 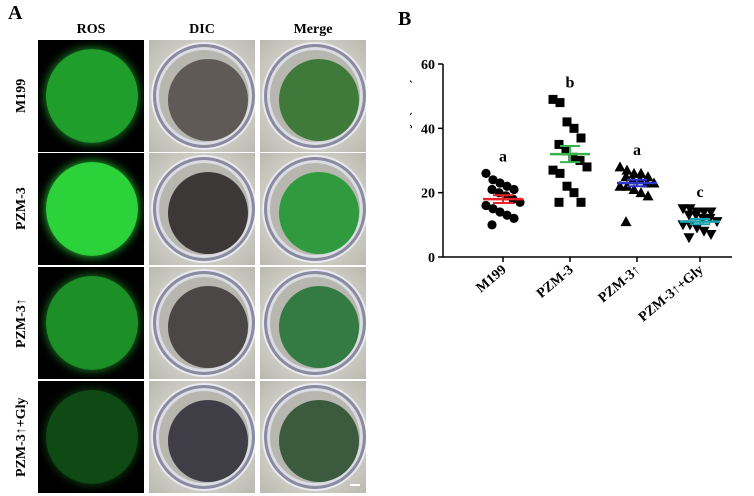 What do you see at coordinates (91, 29) in the screenshot?
I see `ros-column-header: ROS` at bounding box center [91, 29].